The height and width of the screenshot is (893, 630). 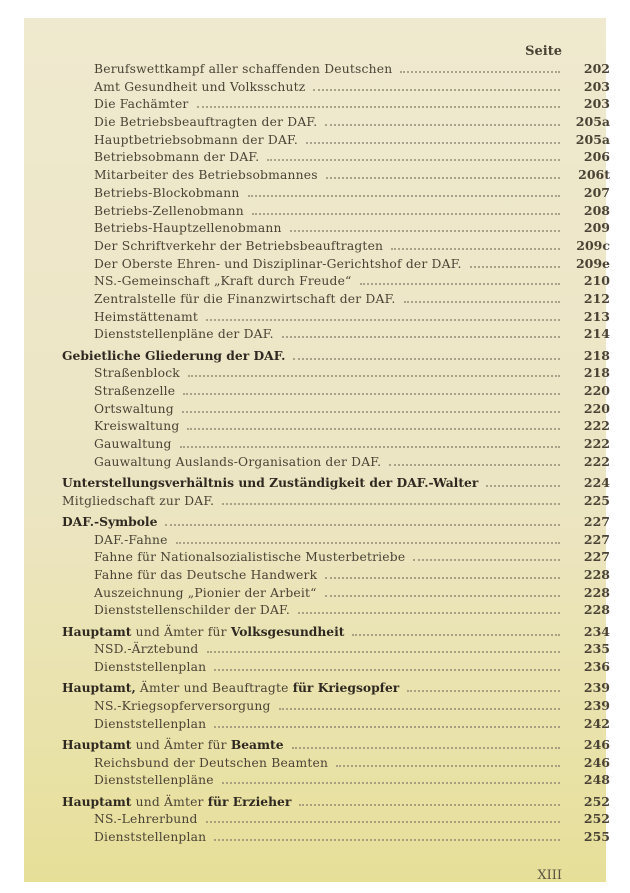 What do you see at coordinates (206, 175) in the screenshot?
I see `toc-entry-title: Mitarbeiter des Betriebsobmannes` at bounding box center [206, 175].